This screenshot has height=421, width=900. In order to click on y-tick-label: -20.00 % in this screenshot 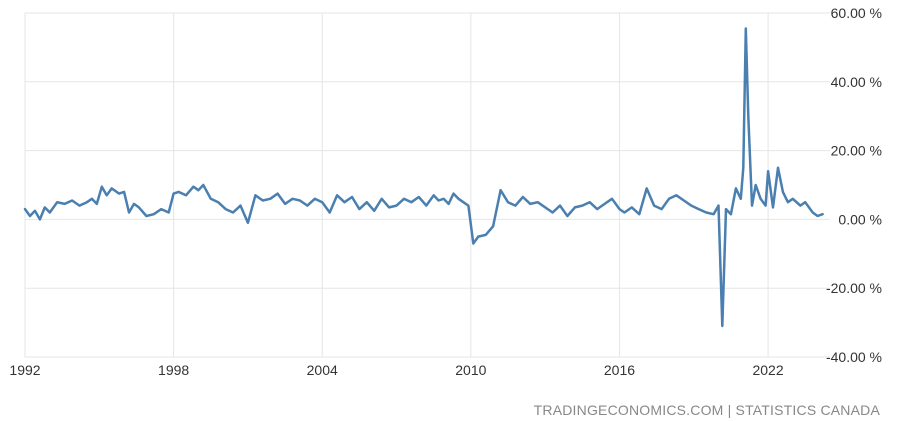, I will do `click(854, 288)`.